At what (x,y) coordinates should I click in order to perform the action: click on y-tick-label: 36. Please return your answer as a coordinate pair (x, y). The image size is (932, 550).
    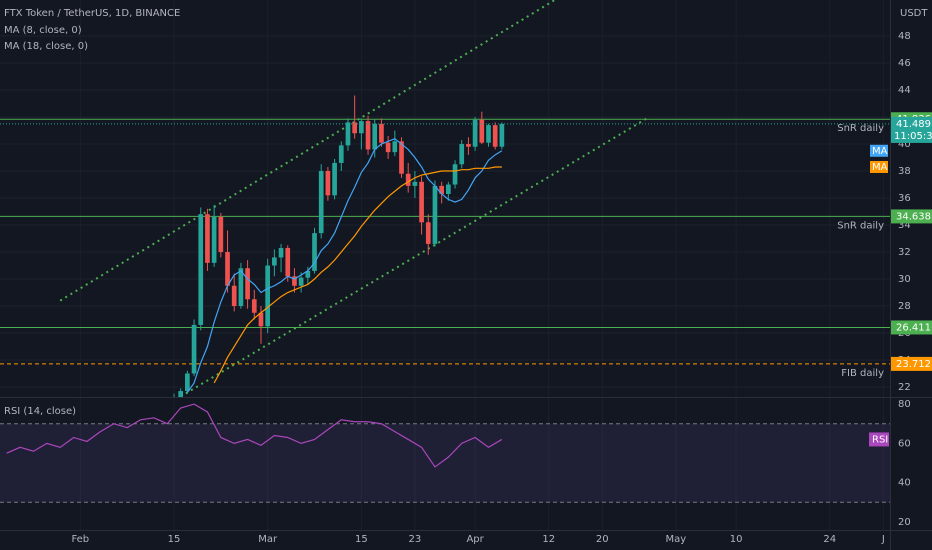
    Looking at the image, I should click on (904, 198).